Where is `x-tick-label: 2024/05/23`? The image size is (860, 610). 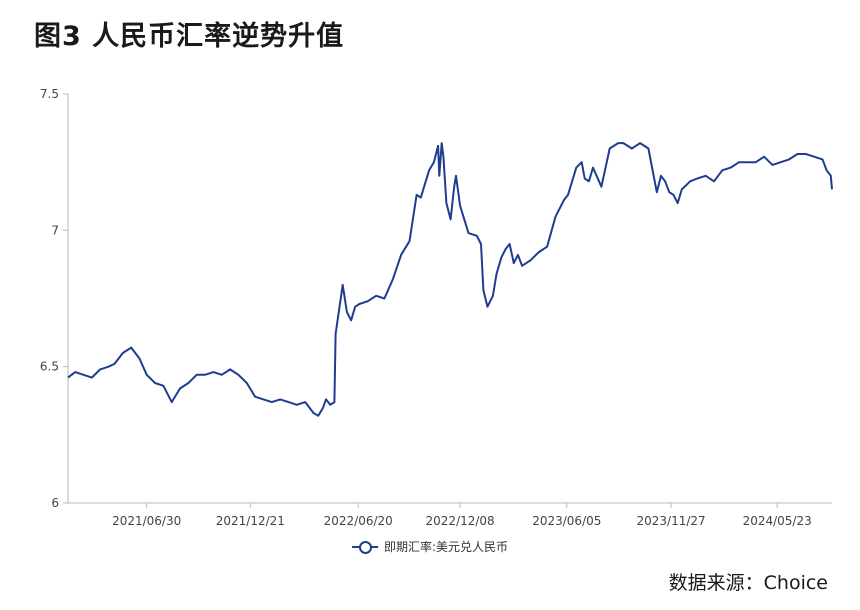
x-tick-label: 2024/05/23 is located at coordinates (777, 521).